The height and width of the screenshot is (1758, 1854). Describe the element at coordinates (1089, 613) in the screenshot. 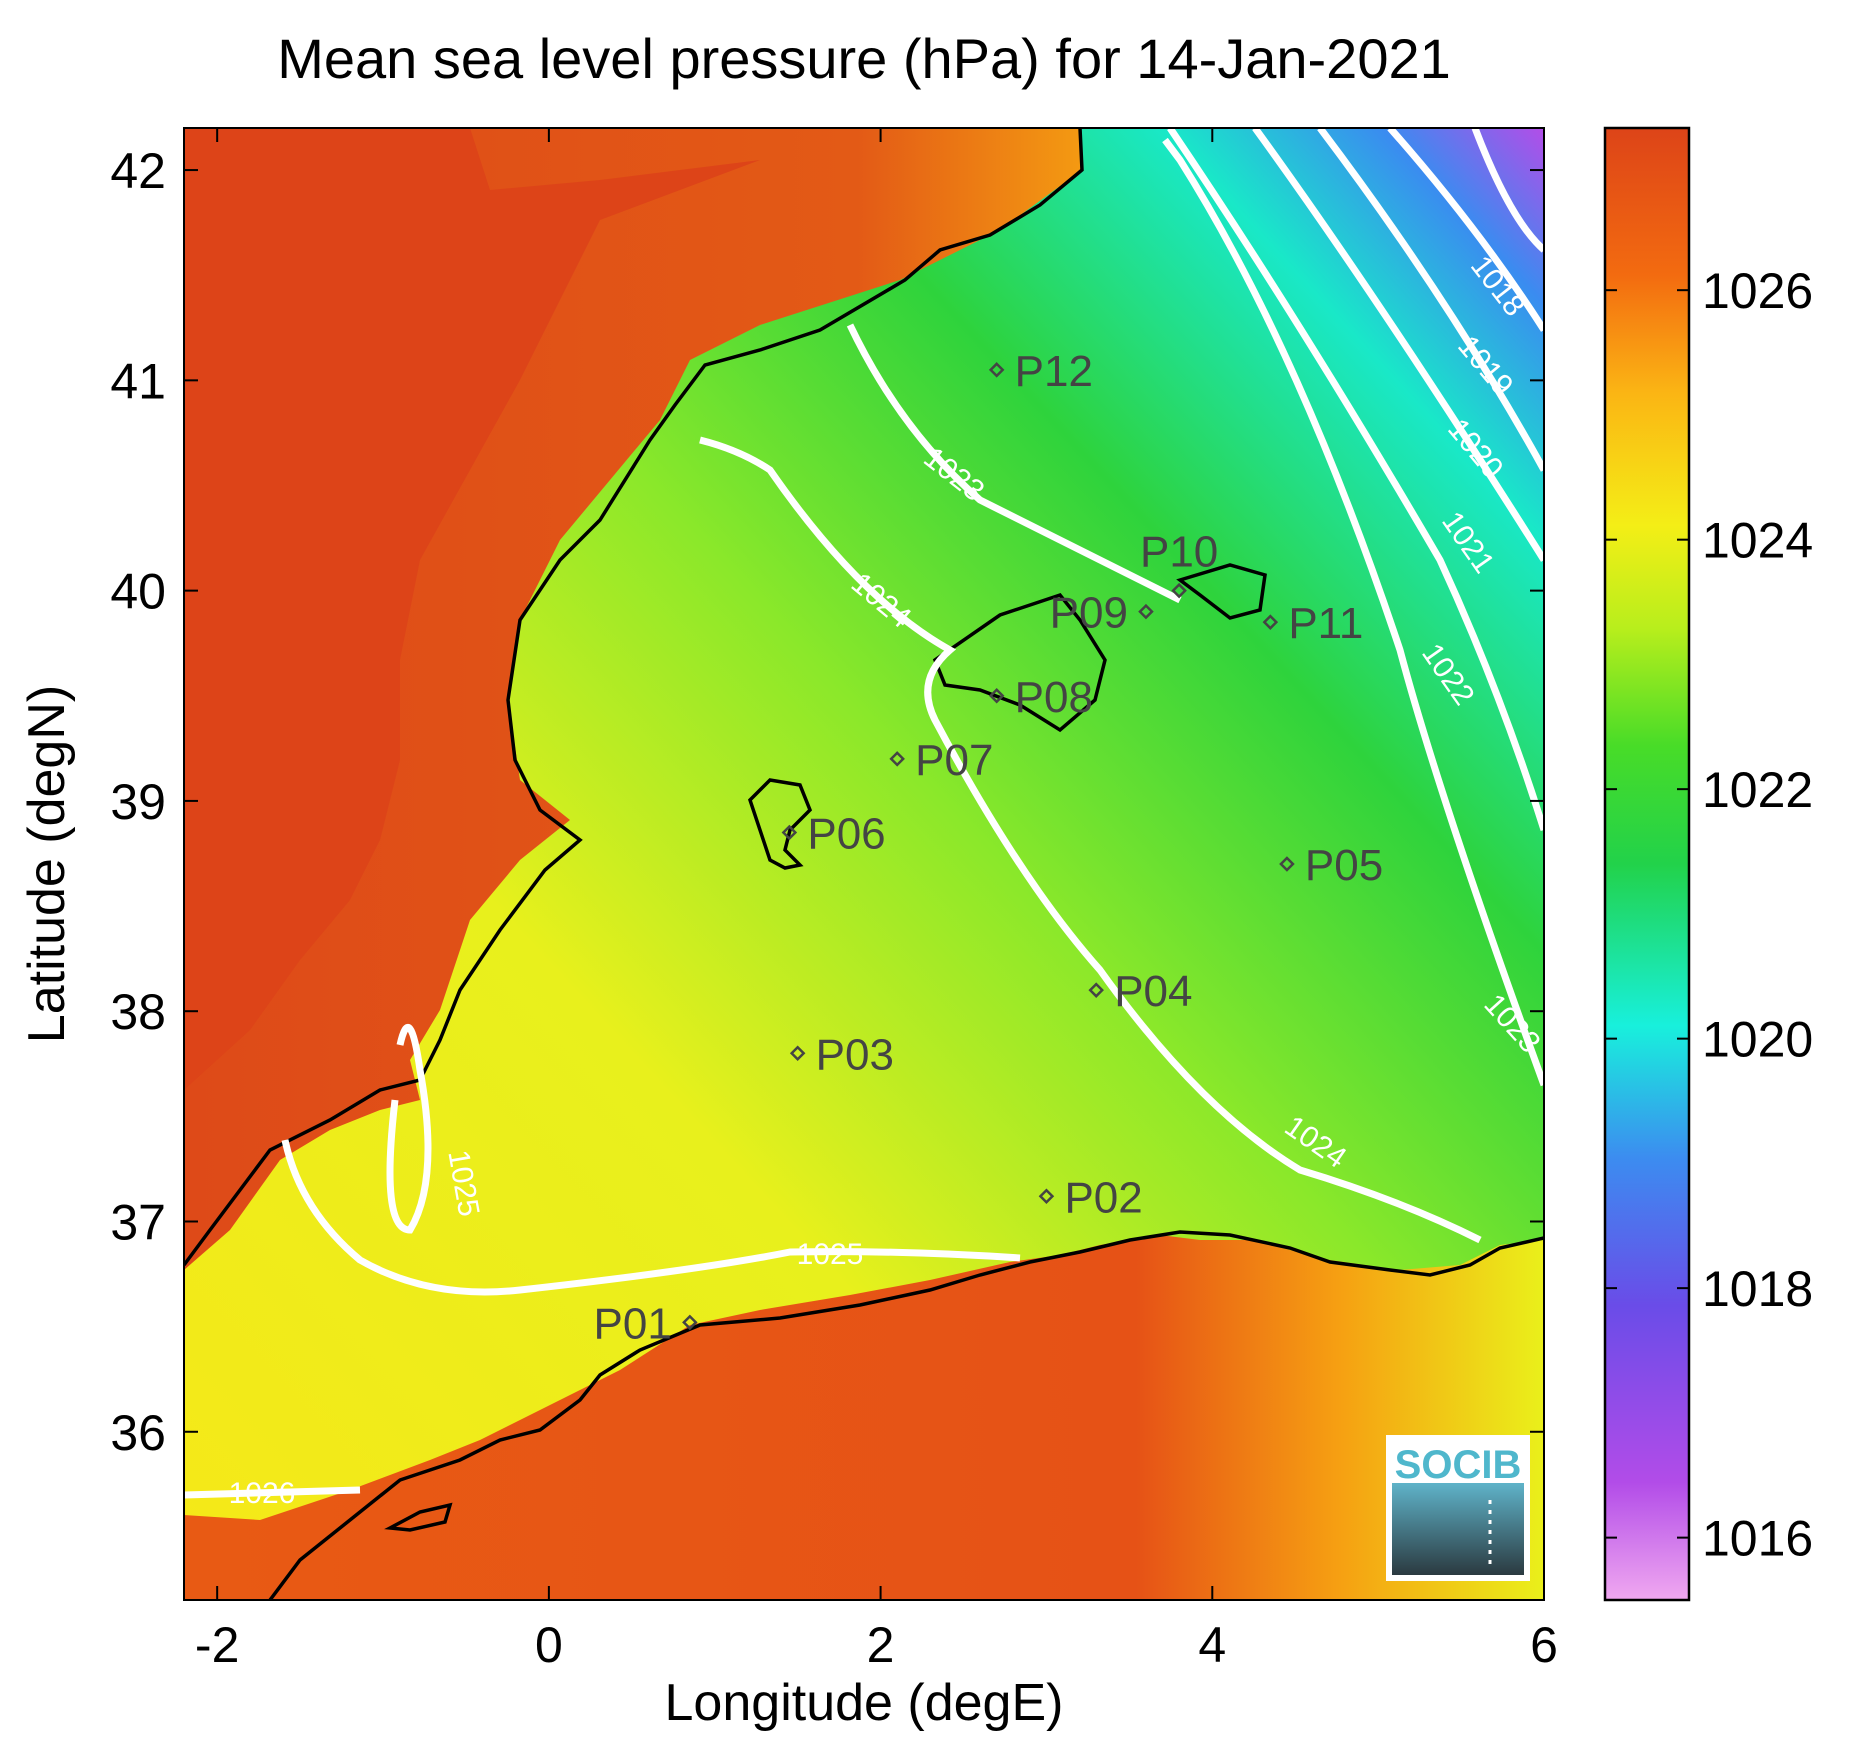

I see `station-label: P09` at that location.